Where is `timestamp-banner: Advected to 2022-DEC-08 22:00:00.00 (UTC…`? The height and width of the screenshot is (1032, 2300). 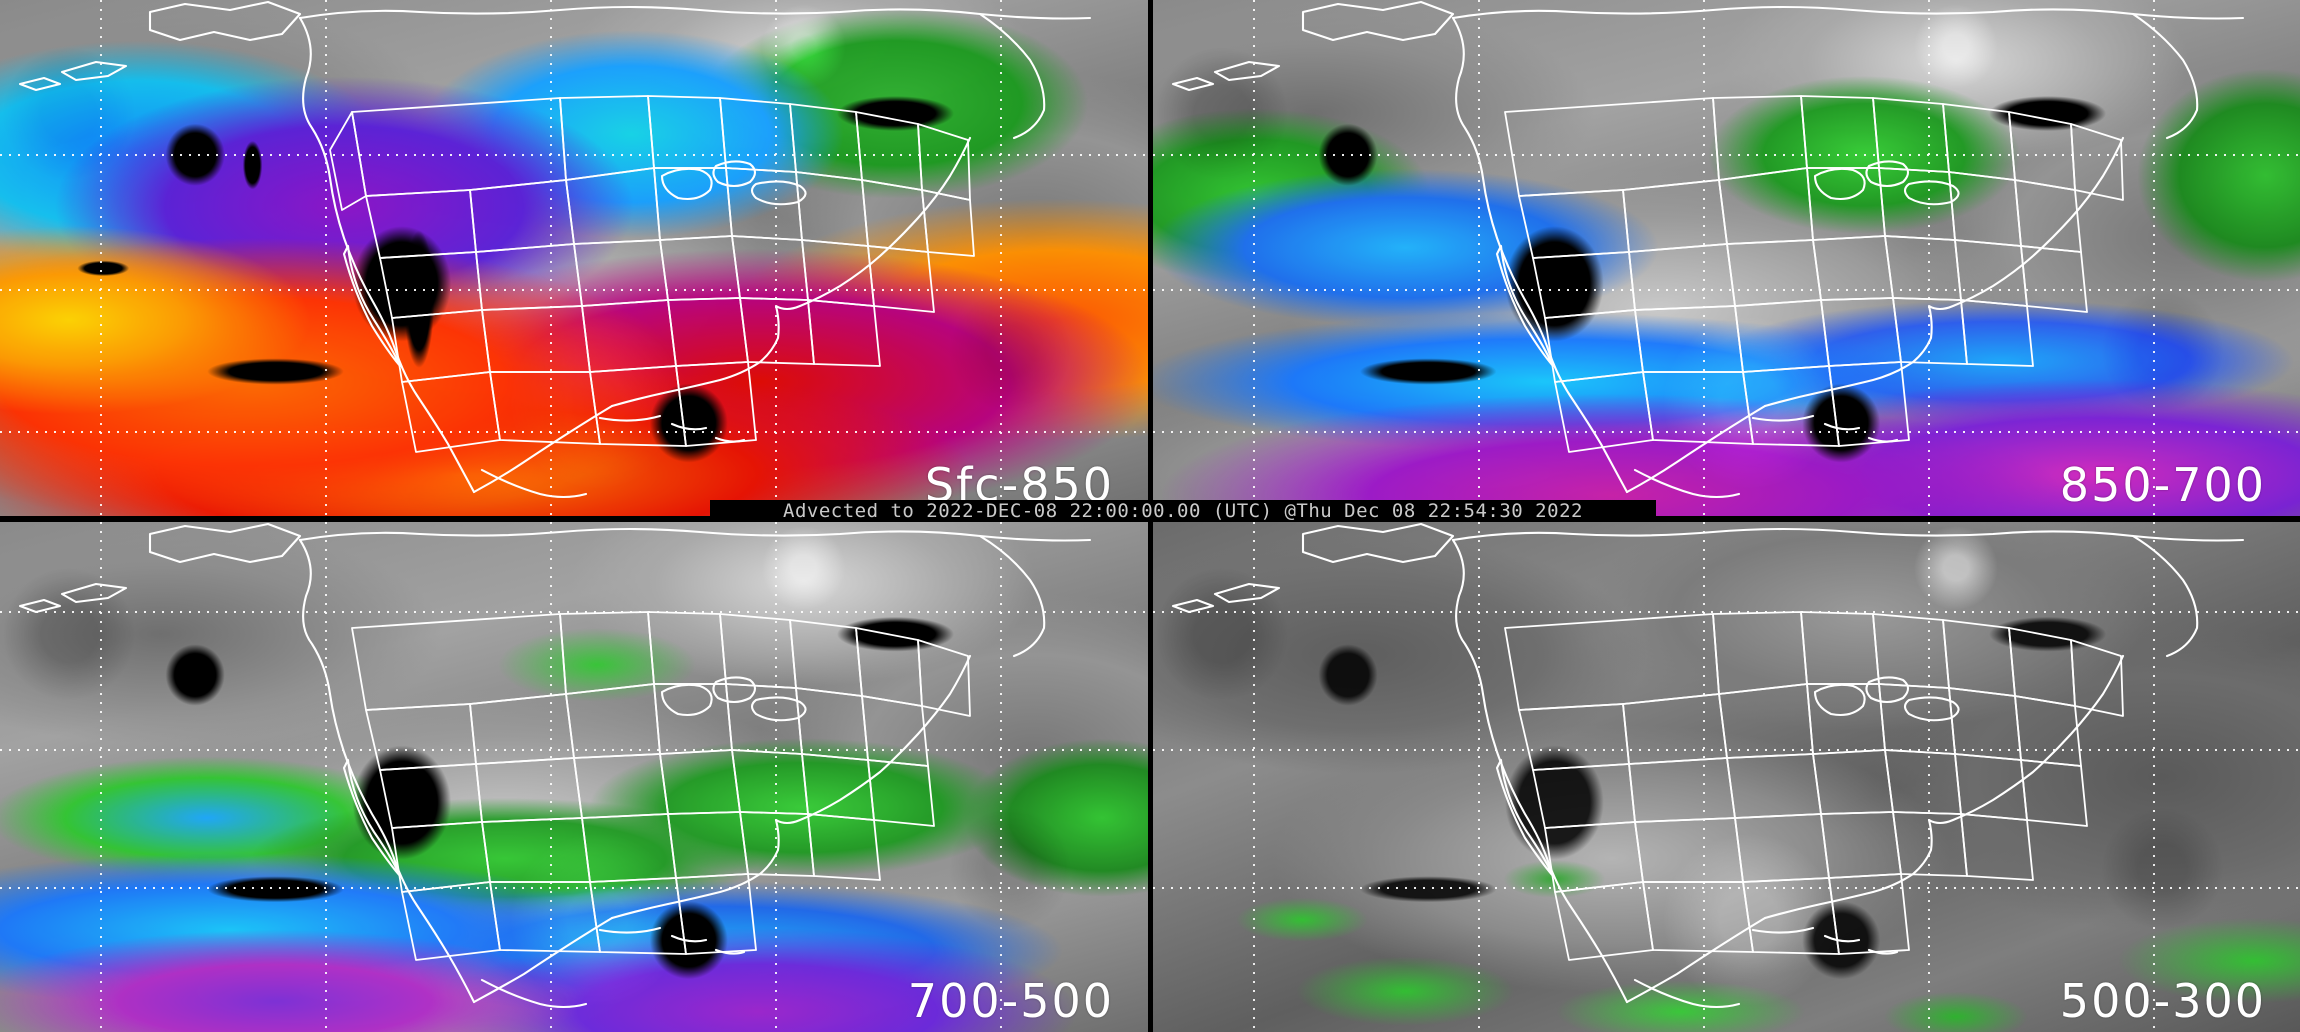 timestamp-banner: Advected to 2022-DEC-08 22:00:00.00 (UTC… is located at coordinates (1183, 511).